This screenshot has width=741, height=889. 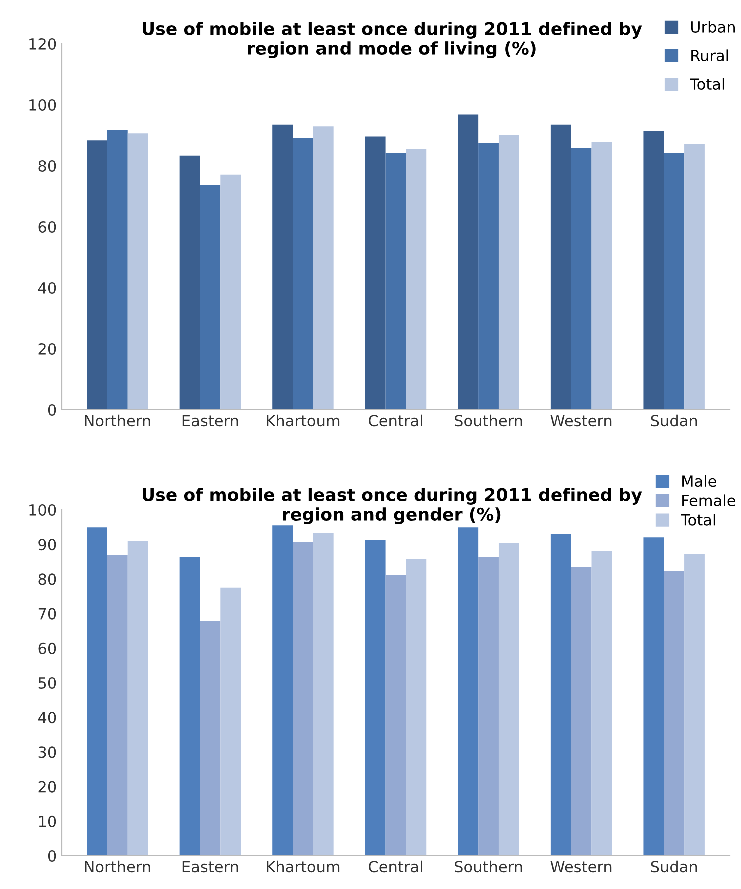 What do you see at coordinates (392, 40) in the screenshot?
I see `chart-title: Use of mobile at least once during 2011 defined by region and mode of living (%)` at bounding box center [392, 40].